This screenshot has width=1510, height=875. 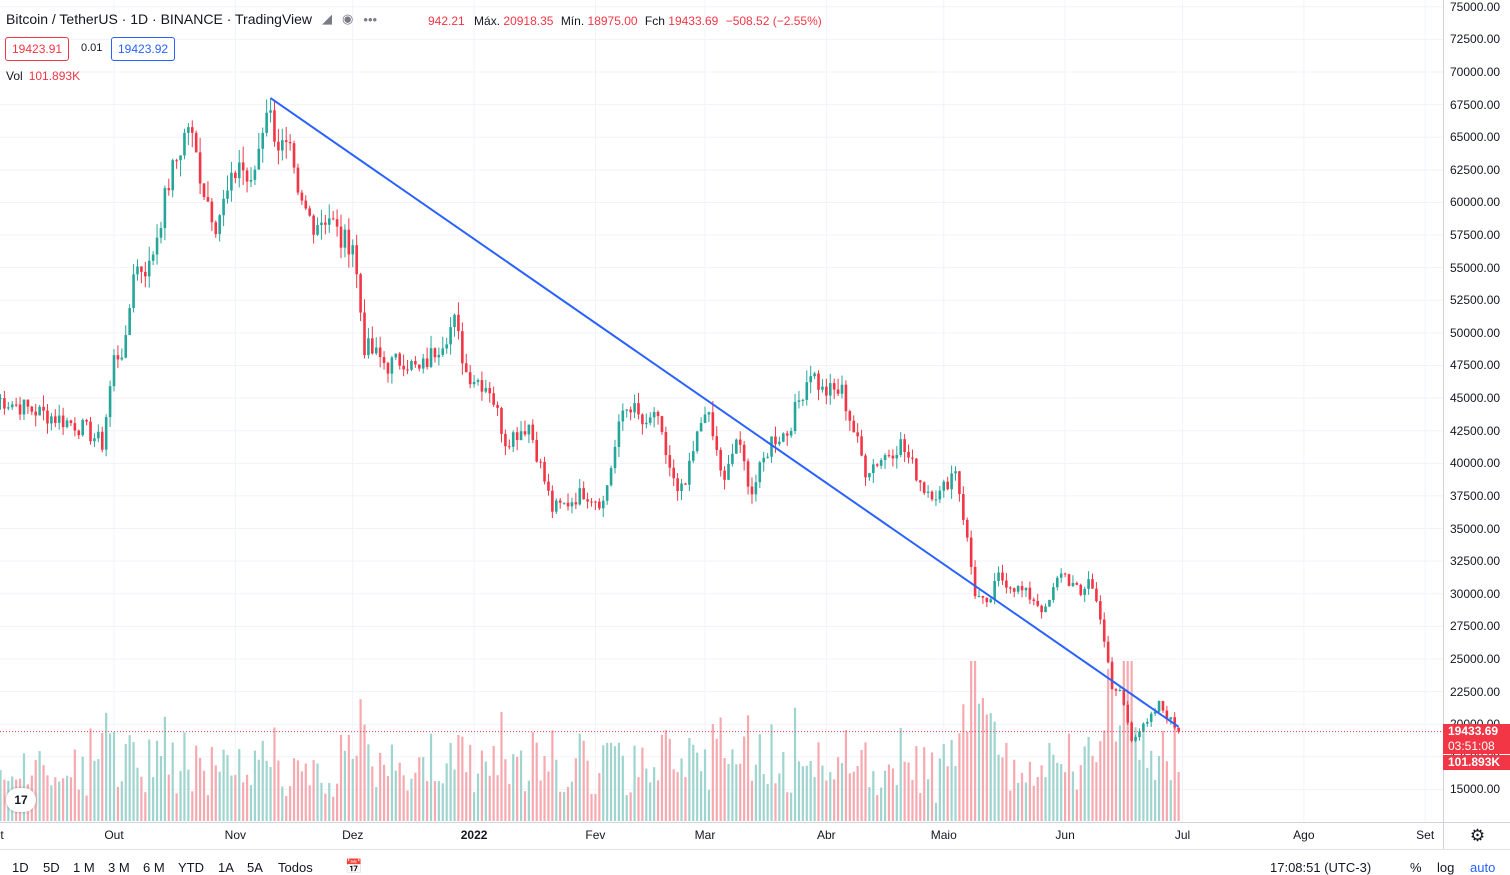 What do you see at coordinates (354, 866) in the screenshot?
I see `calendar-icon: 📅` at bounding box center [354, 866].